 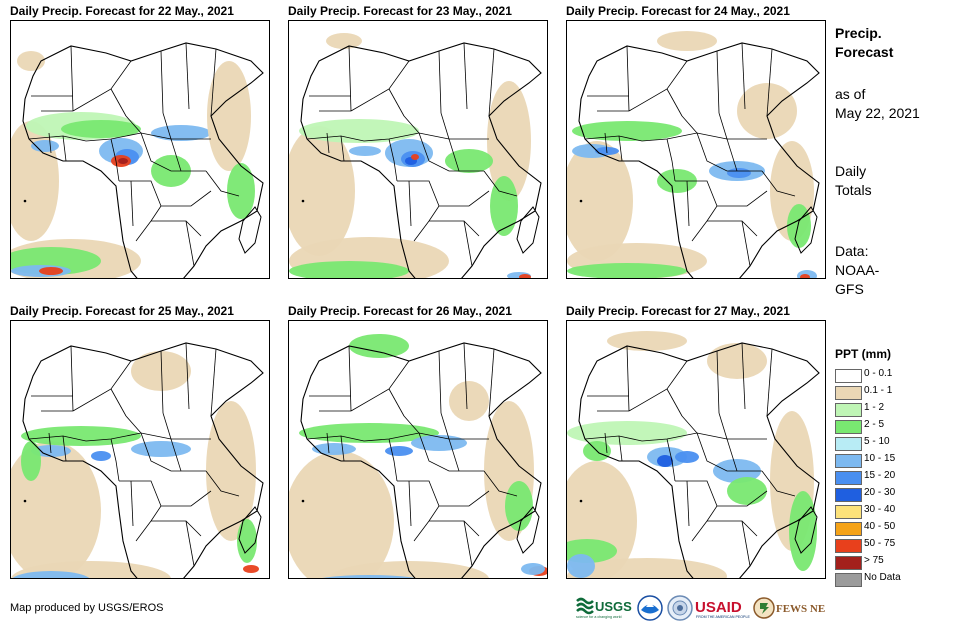 I want to click on data-source-line2: GFS, so click(x=849, y=289).